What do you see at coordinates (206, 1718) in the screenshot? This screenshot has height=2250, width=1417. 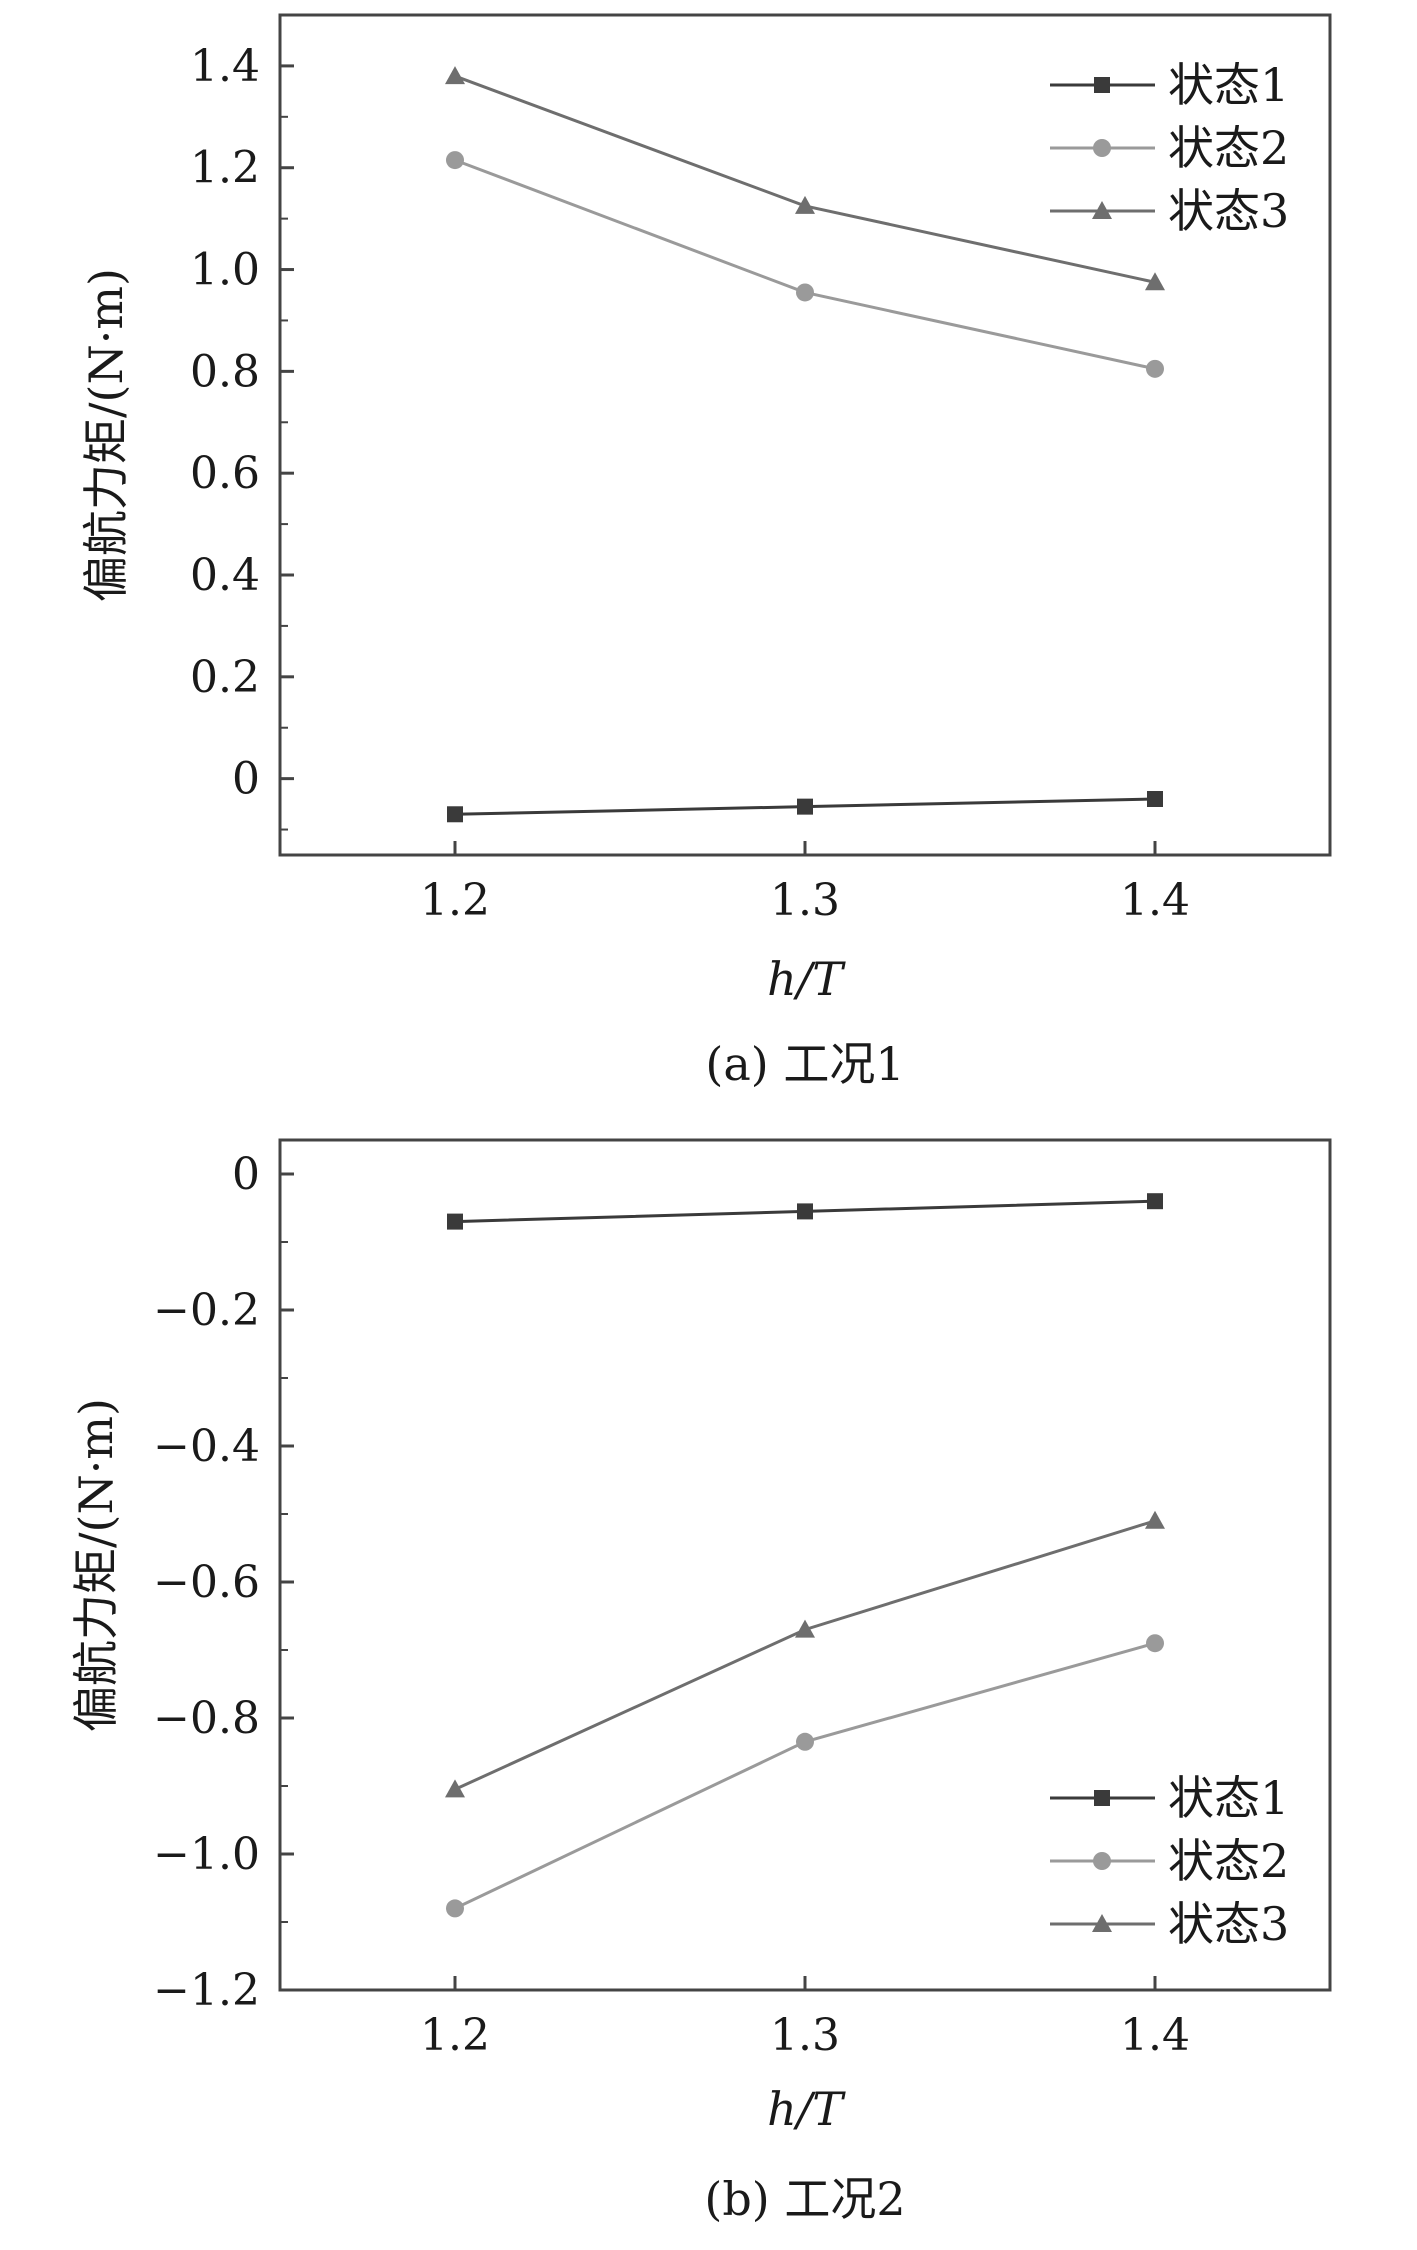 I see `y-tick-label: −0.8` at bounding box center [206, 1718].